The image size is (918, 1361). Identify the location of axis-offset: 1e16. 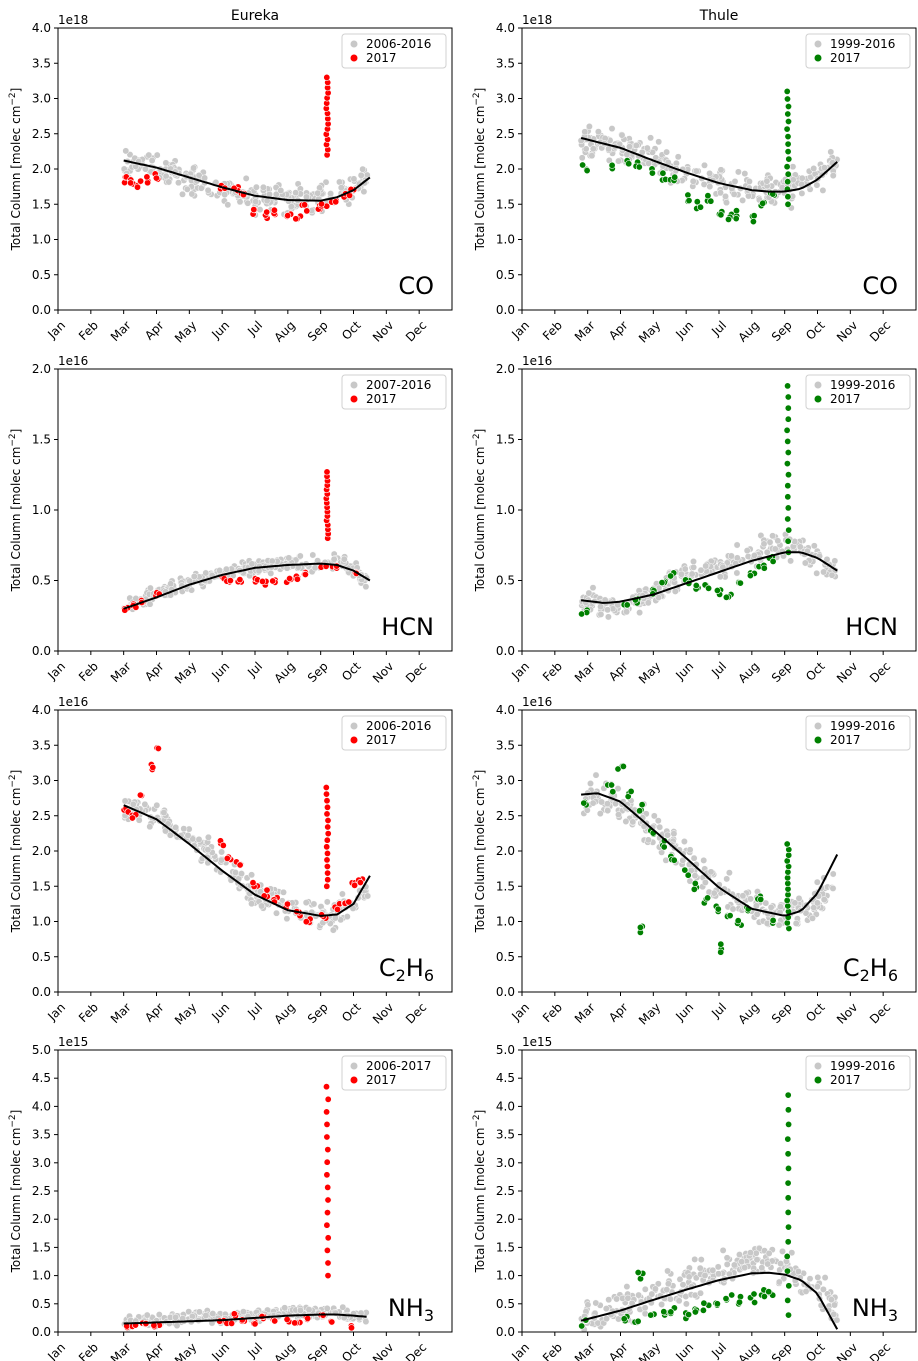
(537, 361).